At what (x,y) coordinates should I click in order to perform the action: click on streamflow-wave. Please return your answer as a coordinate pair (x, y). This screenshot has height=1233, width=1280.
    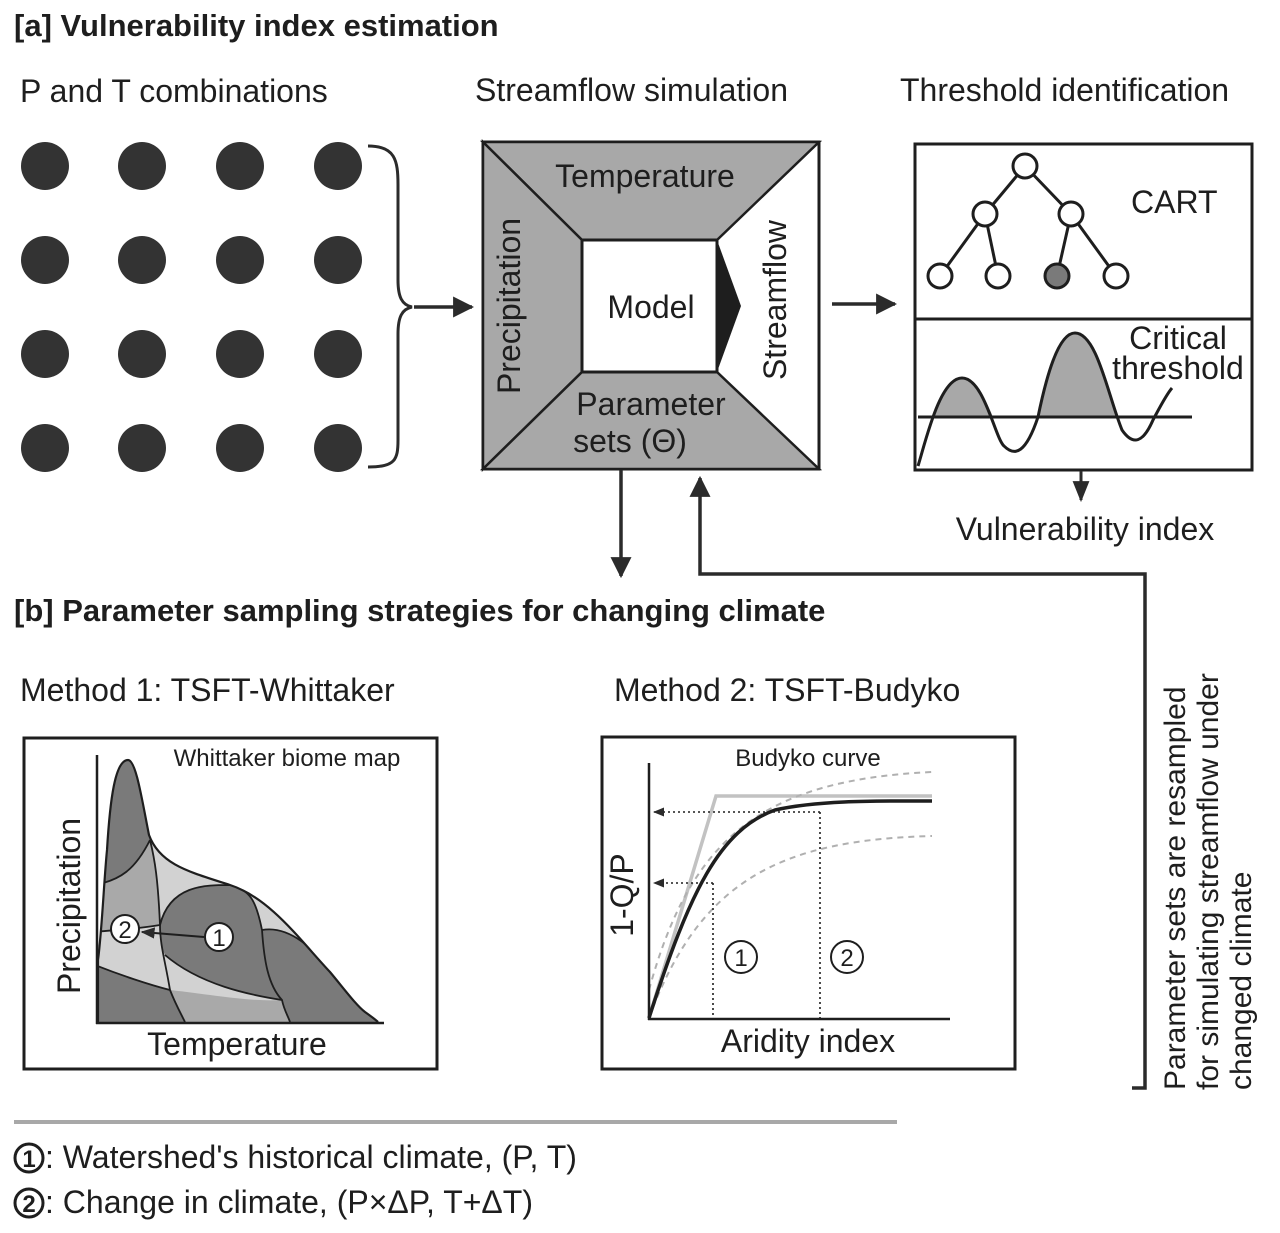
    Looking at the image, I should click on (1045, 399).